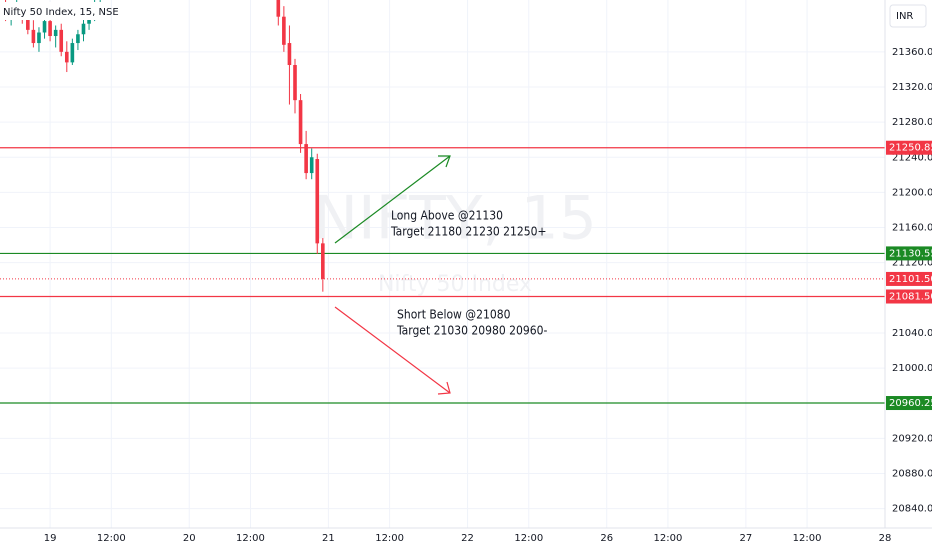 Image resolution: width=932 pixels, height=550 pixels. What do you see at coordinates (455, 284) in the screenshot?
I see `watermark-subtitle: Nifty 50 Index` at bounding box center [455, 284].